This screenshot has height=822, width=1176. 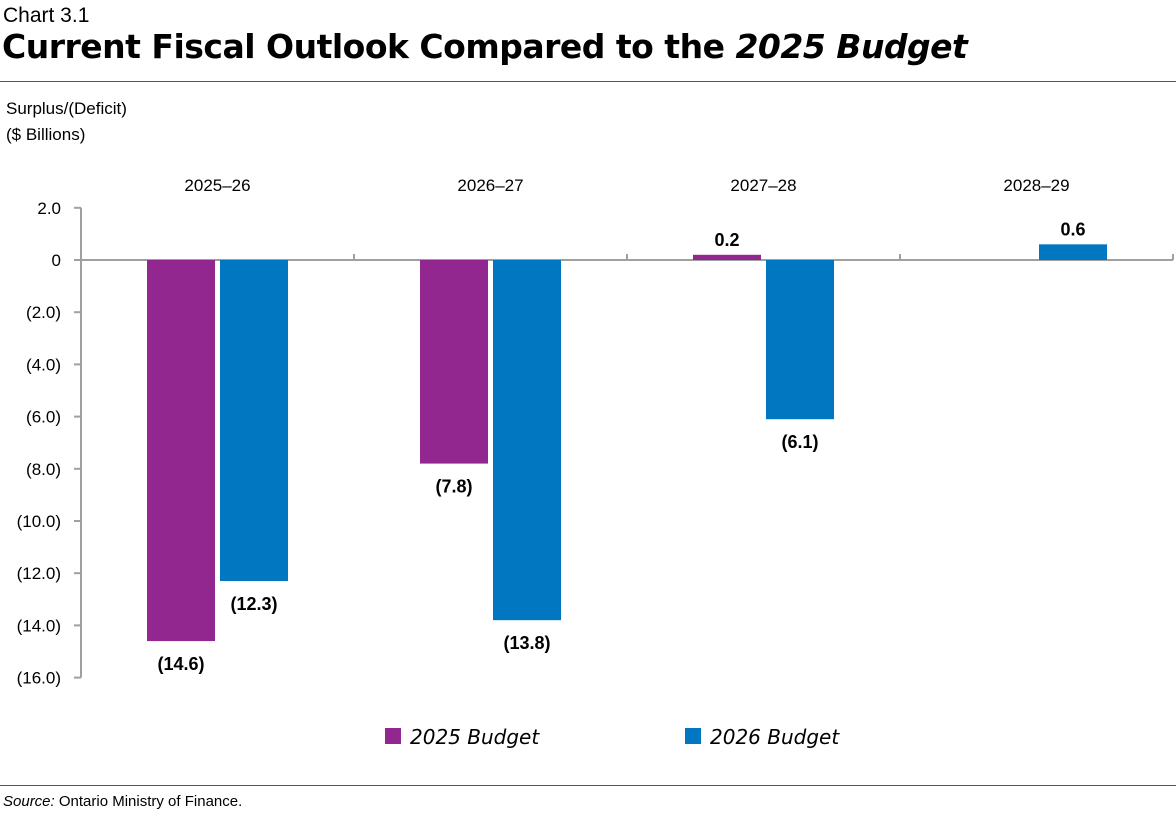 What do you see at coordinates (148, 801) in the screenshot?
I see `source-text: Ontario Ministry of Finance.` at bounding box center [148, 801].